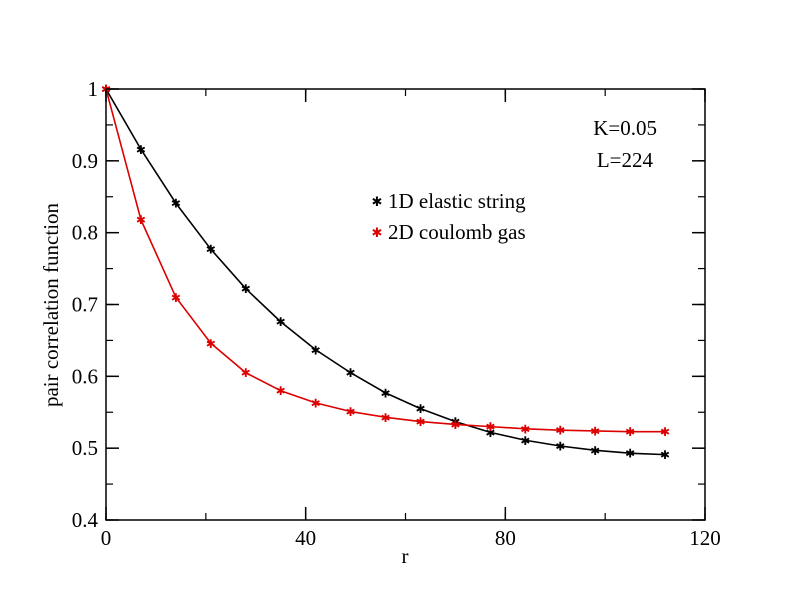 Image resolution: width=792 pixels, height=612 pixels. I want to click on y-tick-label: 0.8, so click(85, 233).